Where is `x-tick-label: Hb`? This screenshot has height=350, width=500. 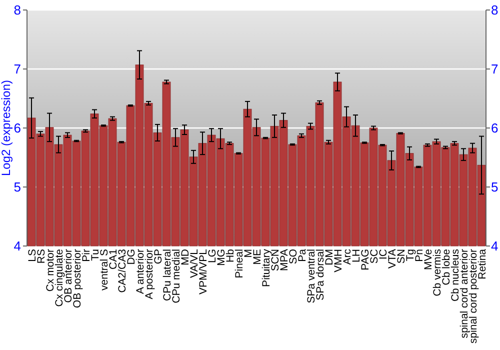 x-tick-label: Hb is located at coordinates (230, 255).